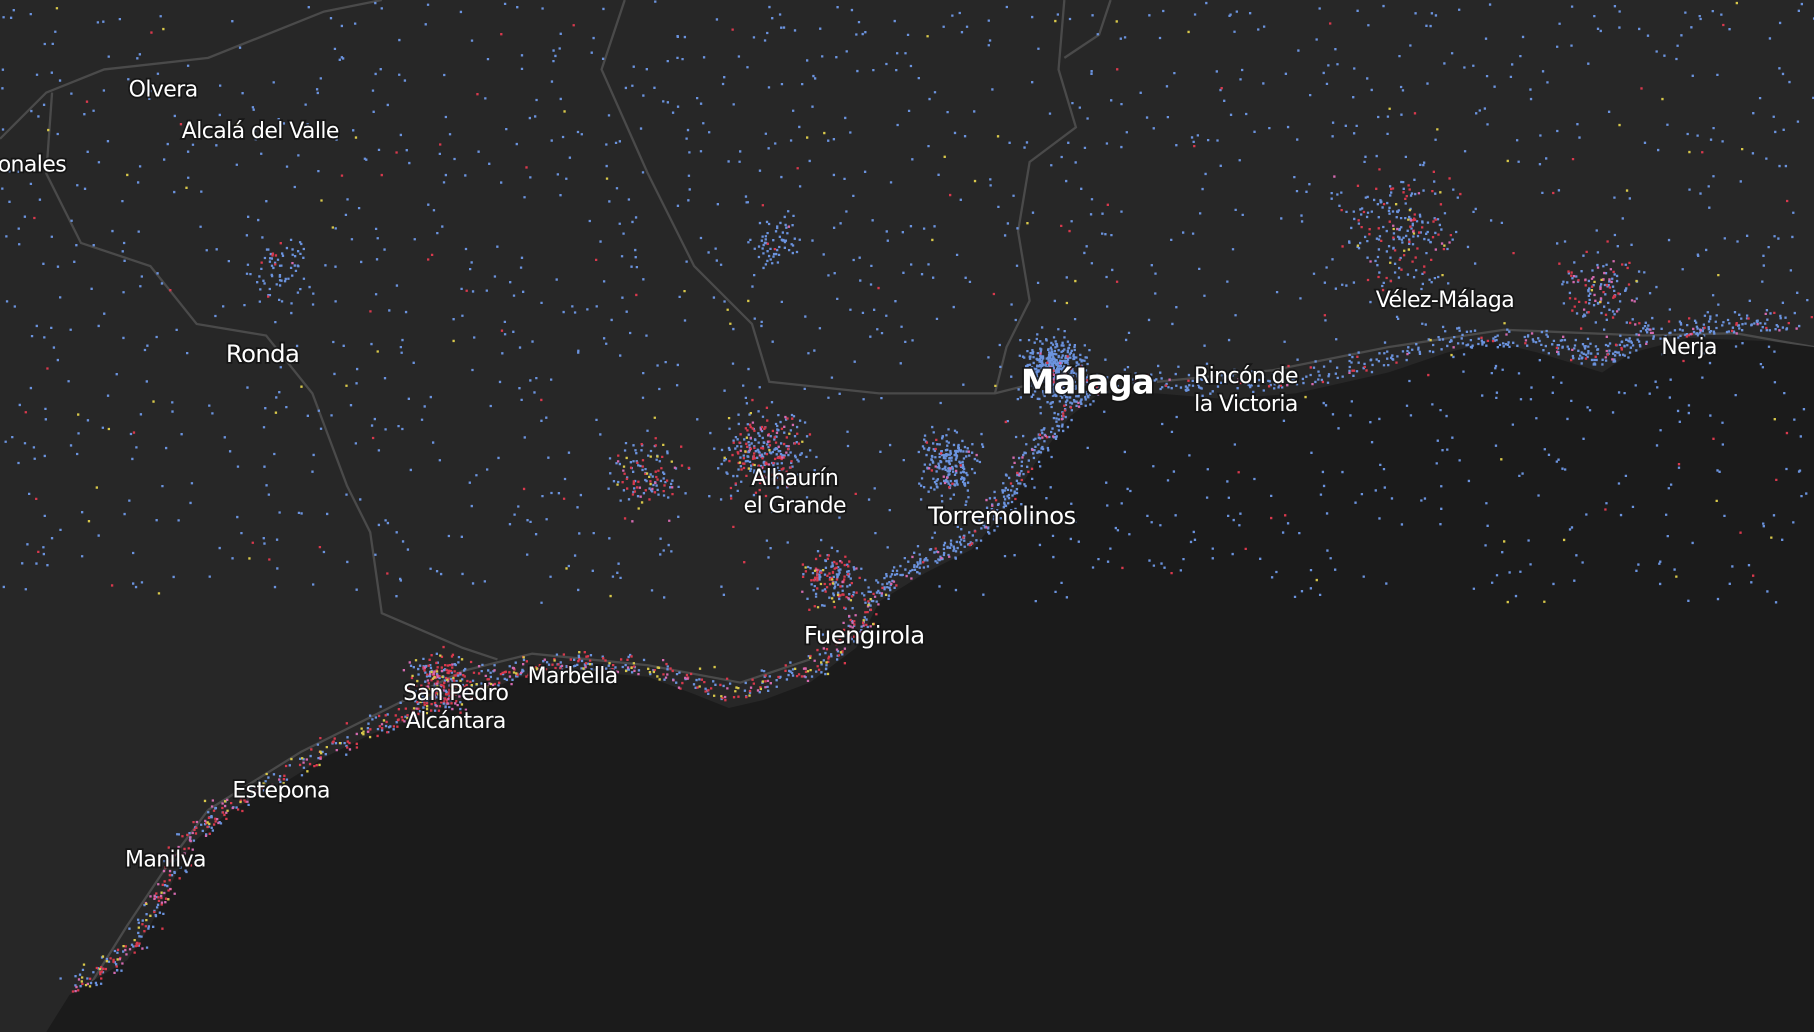 The width and height of the screenshot is (1814, 1032). What do you see at coordinates (1689, 347) in the screenshot?
I see `place-label: Nerja` at bounding box center [1689, 347].